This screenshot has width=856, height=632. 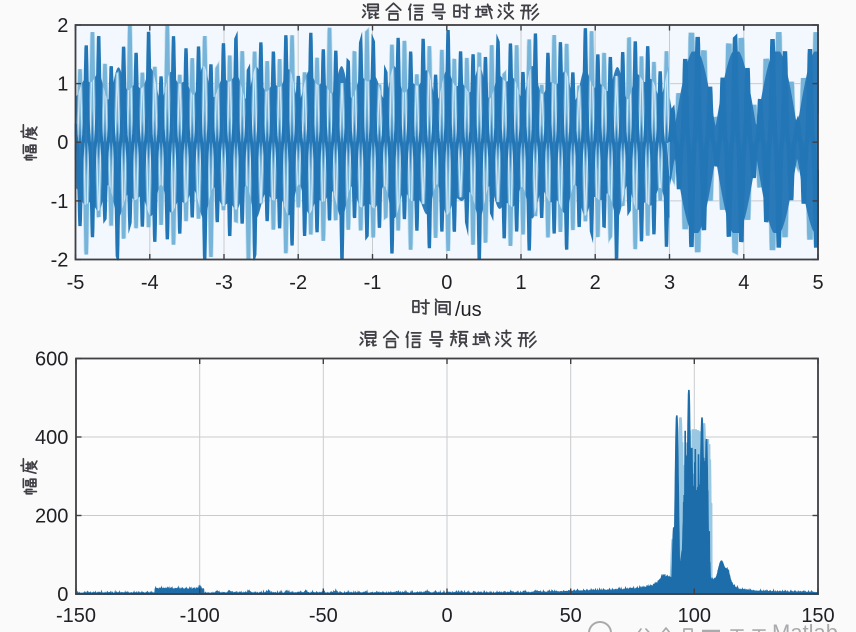 I want to click on svg-text: -100, so click(x=200, y=616).